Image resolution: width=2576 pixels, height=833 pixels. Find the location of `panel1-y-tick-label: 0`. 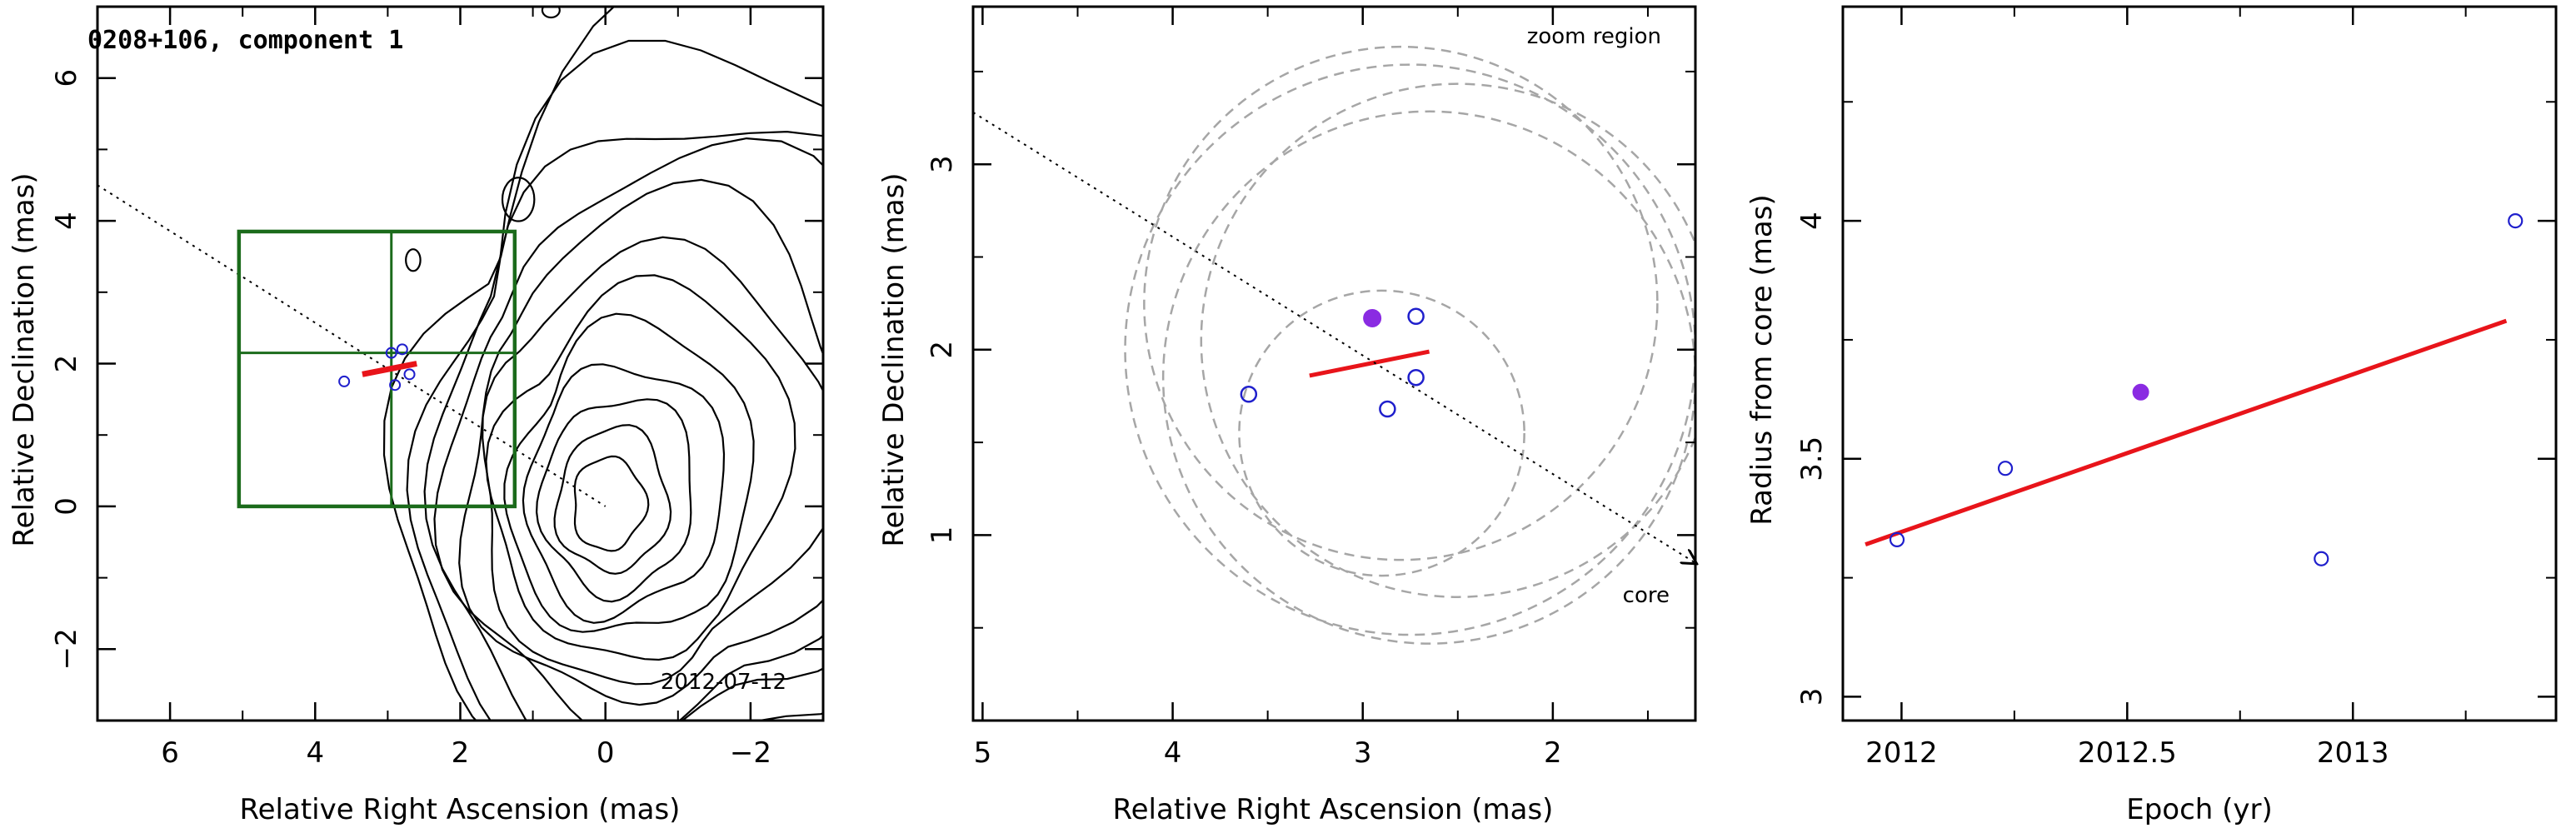

panel1-y-tick-label: 0 is located at coordinates (66, 506).